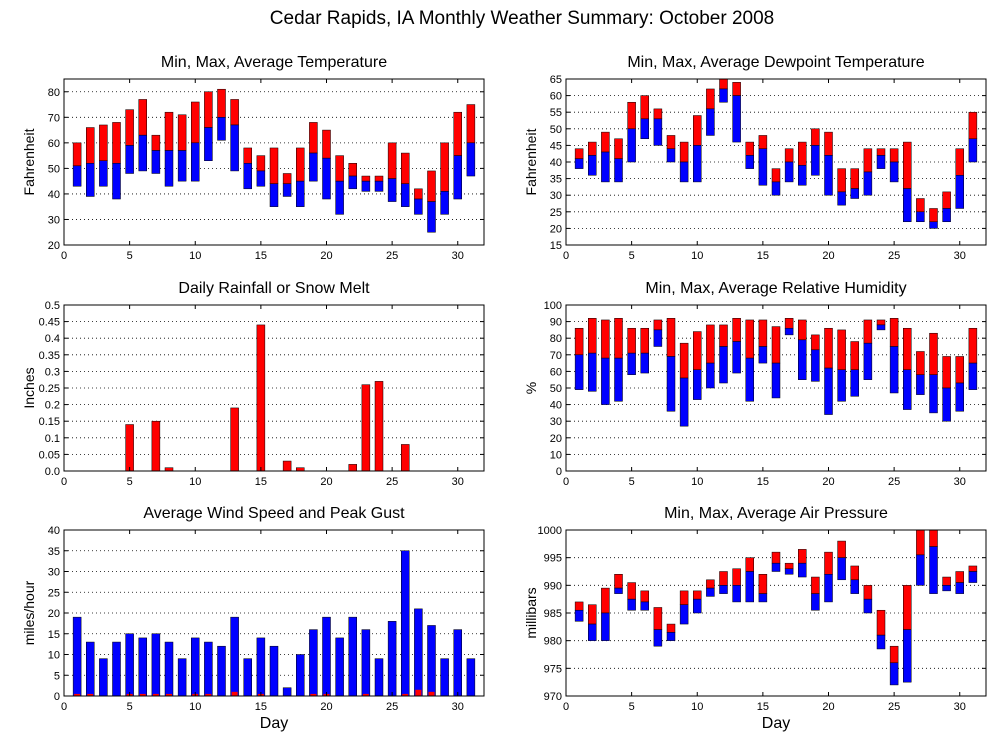 The image size is (1000, 750). Describe the element at coordinates (960, 256) in the screenshot. I see `dewpoint-xtick-label: 30` at that location.